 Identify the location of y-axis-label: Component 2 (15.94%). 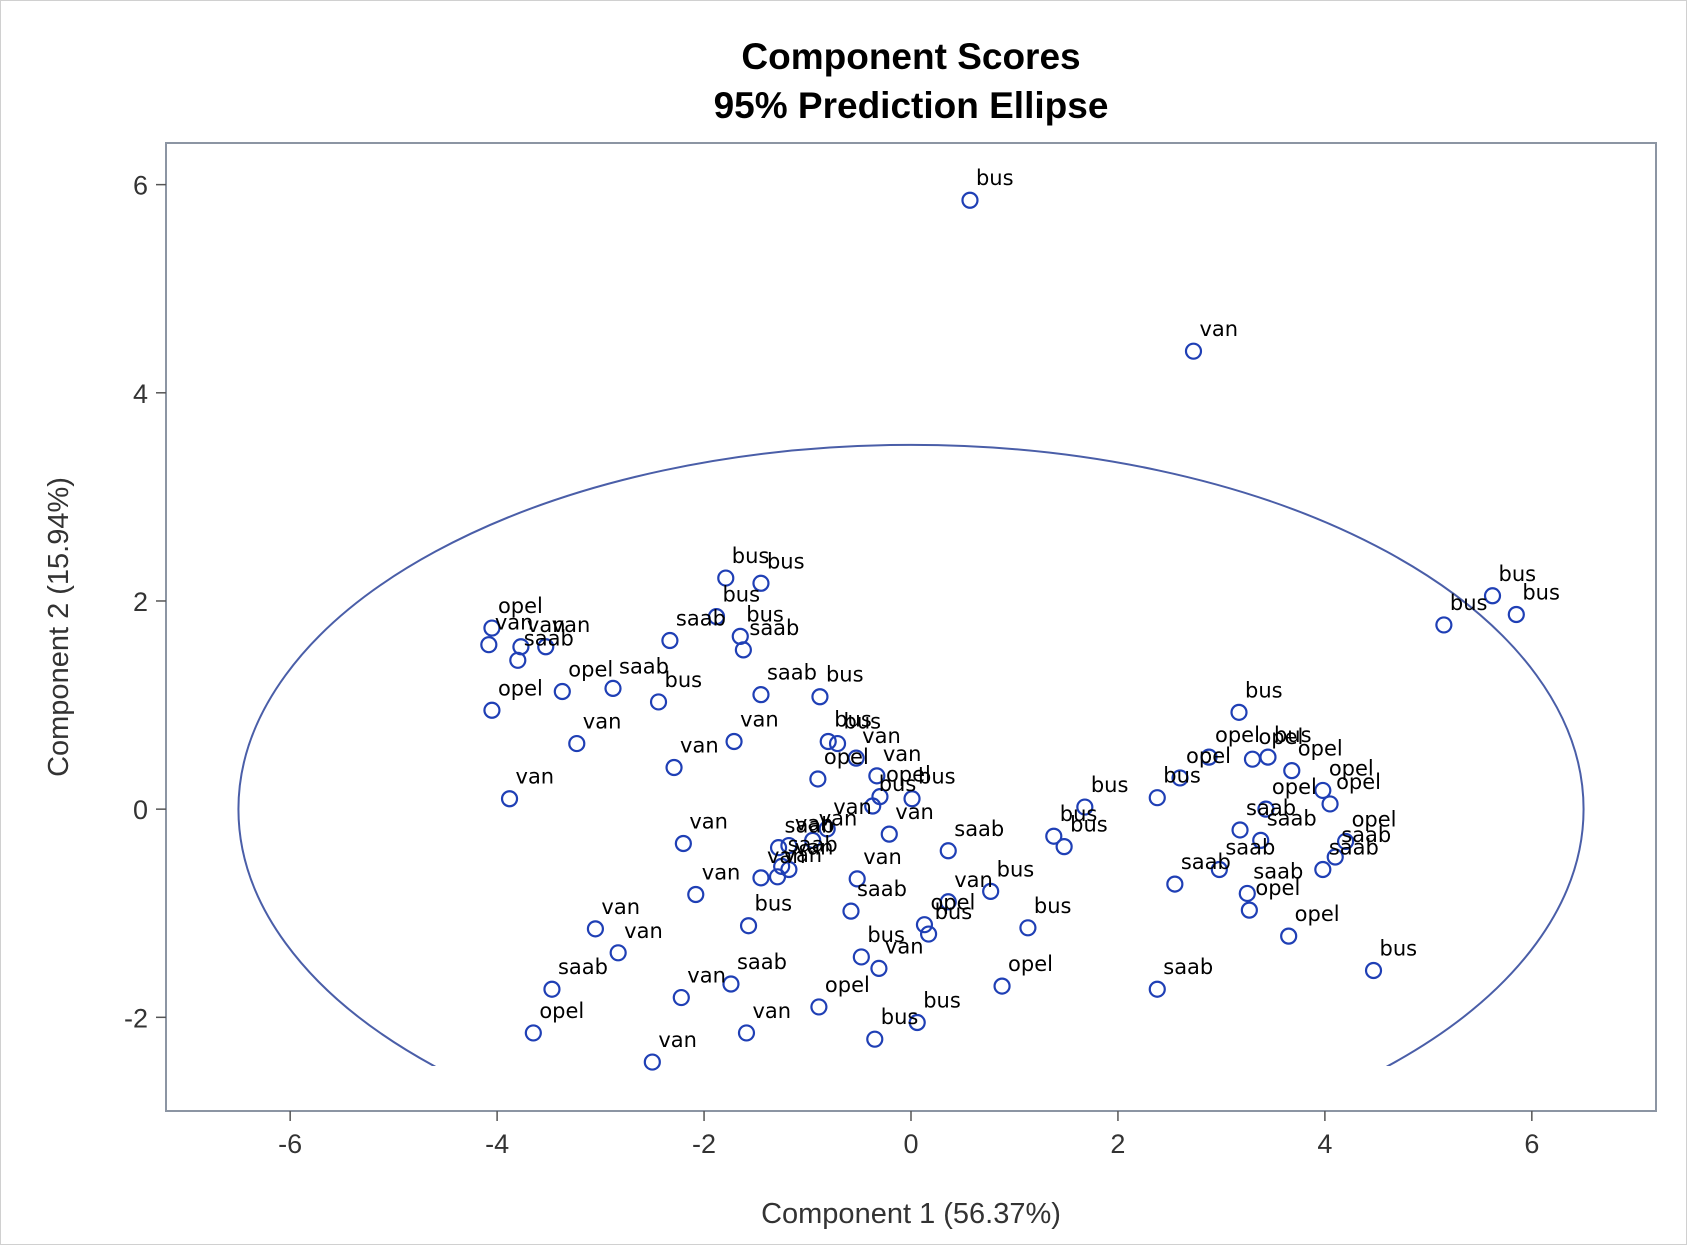
(59, 627).